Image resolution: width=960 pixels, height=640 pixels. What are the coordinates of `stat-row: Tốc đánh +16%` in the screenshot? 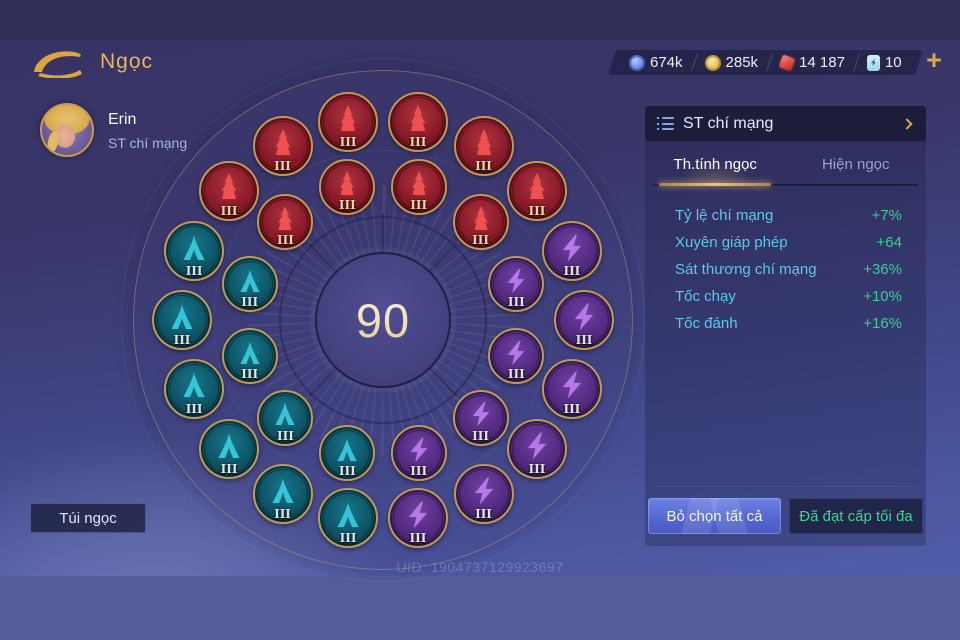 It's located at (785, 323).